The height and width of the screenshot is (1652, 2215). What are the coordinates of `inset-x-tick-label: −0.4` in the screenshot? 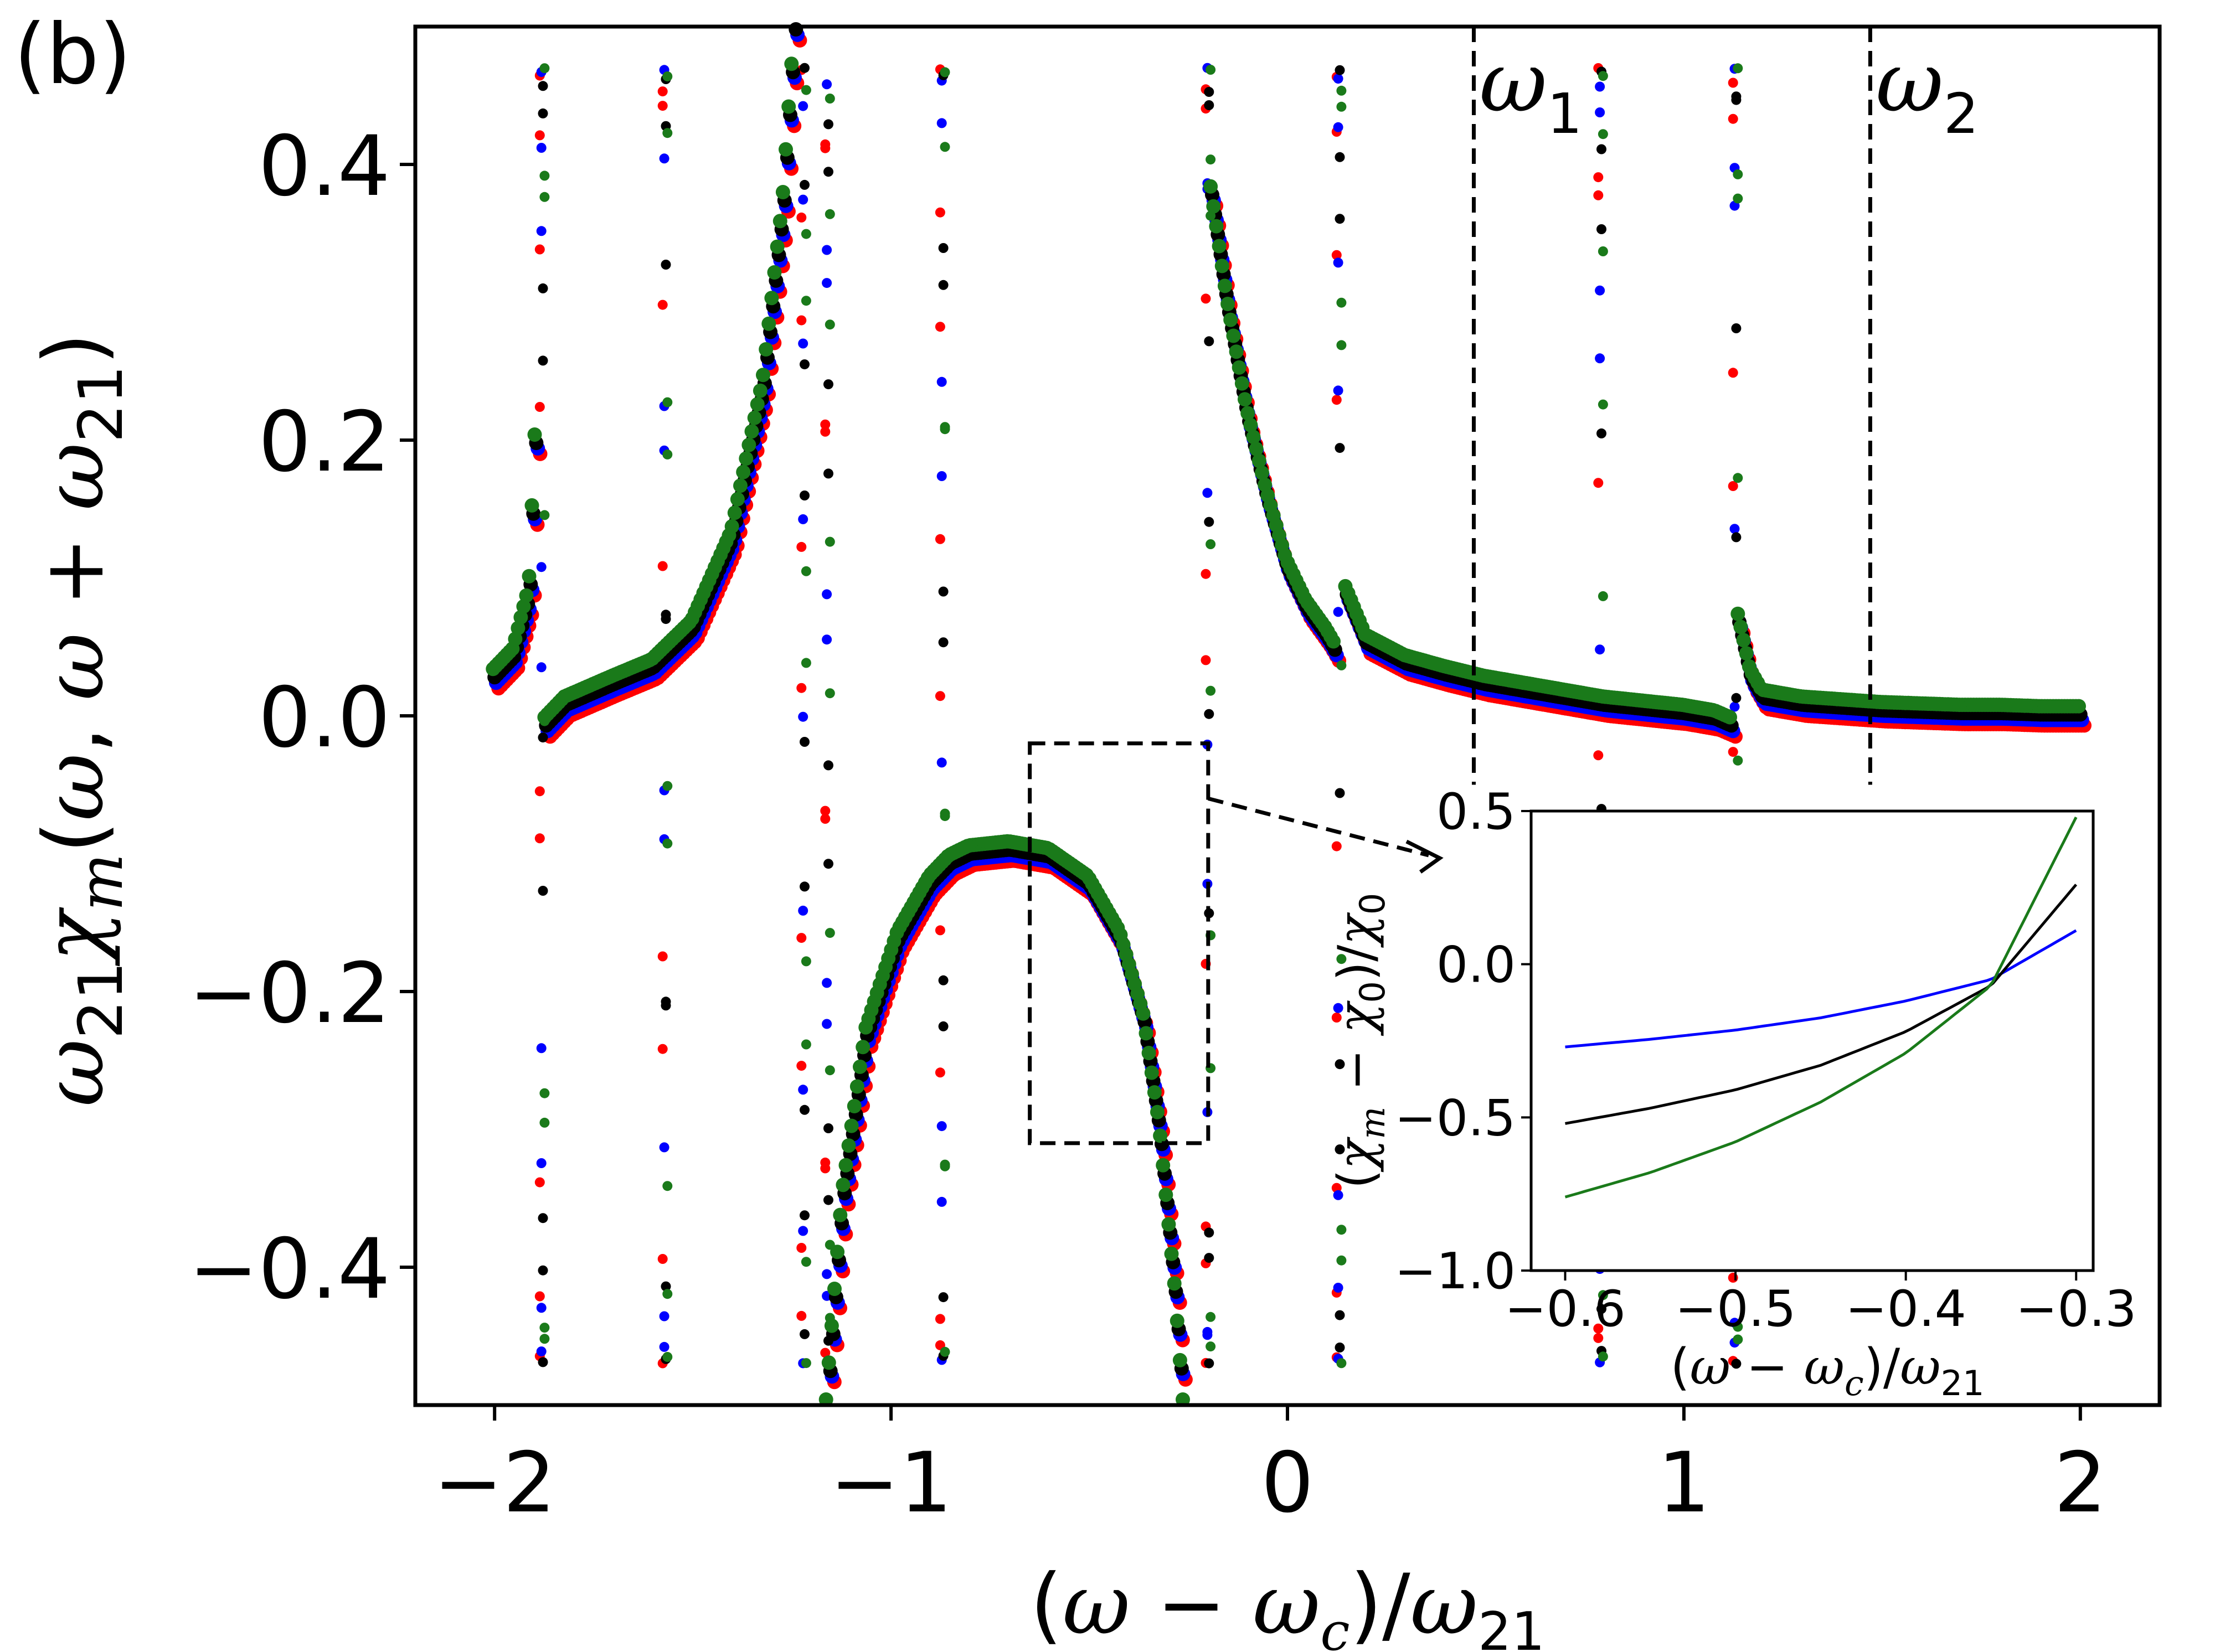 It's located at (1905, 1309).